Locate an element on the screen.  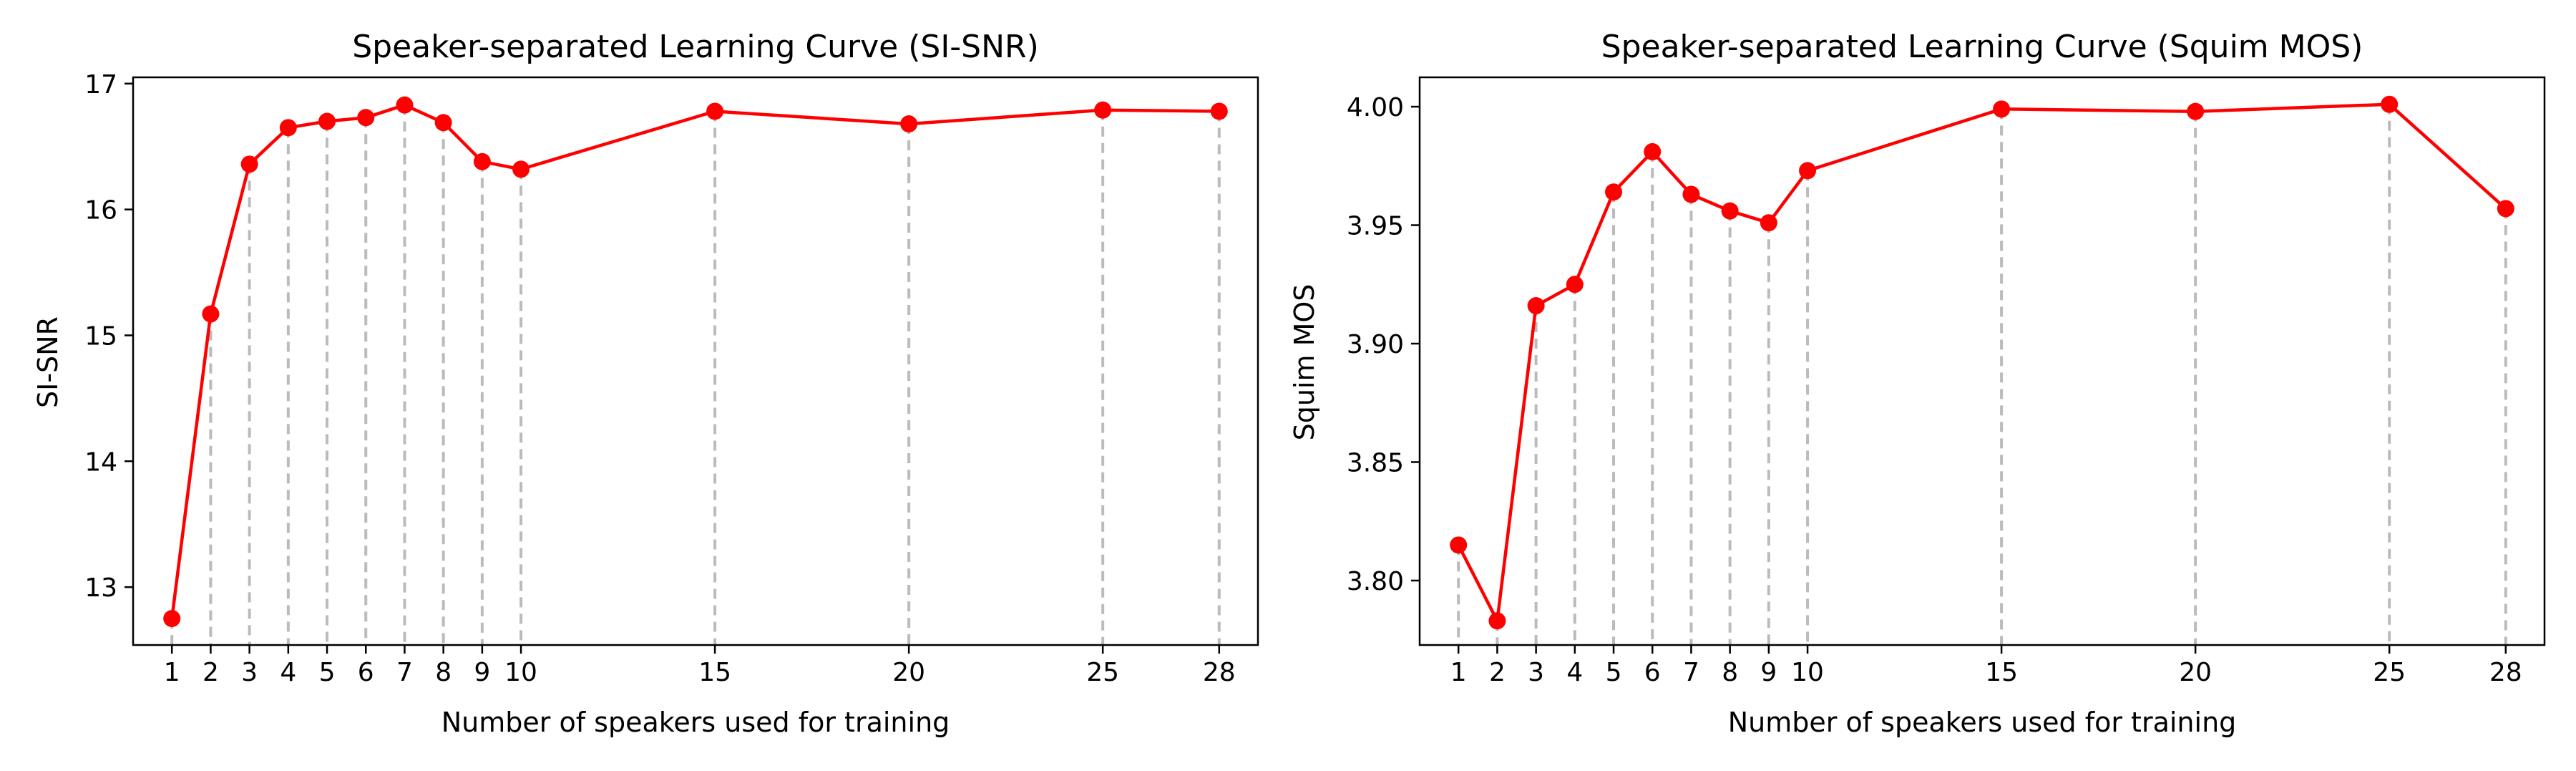
y-ticks: 13 14 15 16 17 is located at coordinates (108, 336).